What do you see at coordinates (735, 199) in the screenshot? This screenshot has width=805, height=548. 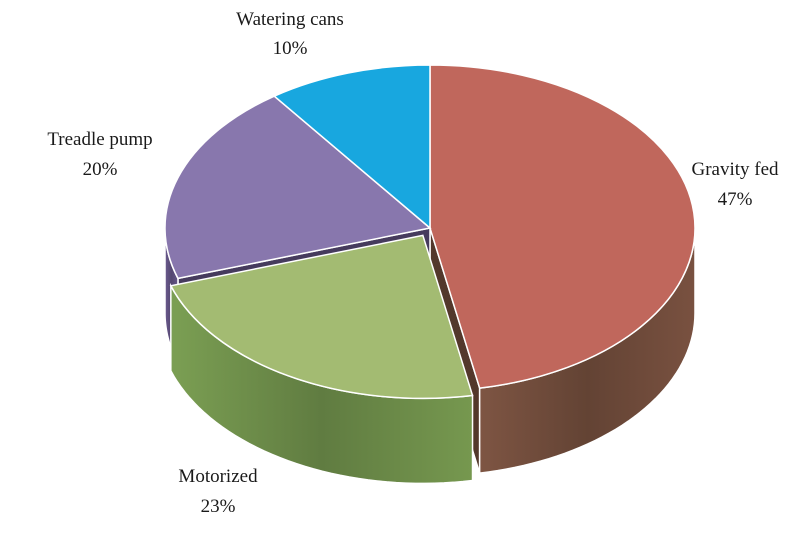 I see `pct-gravity-fed: 47%` at bounding box center [735, 199].